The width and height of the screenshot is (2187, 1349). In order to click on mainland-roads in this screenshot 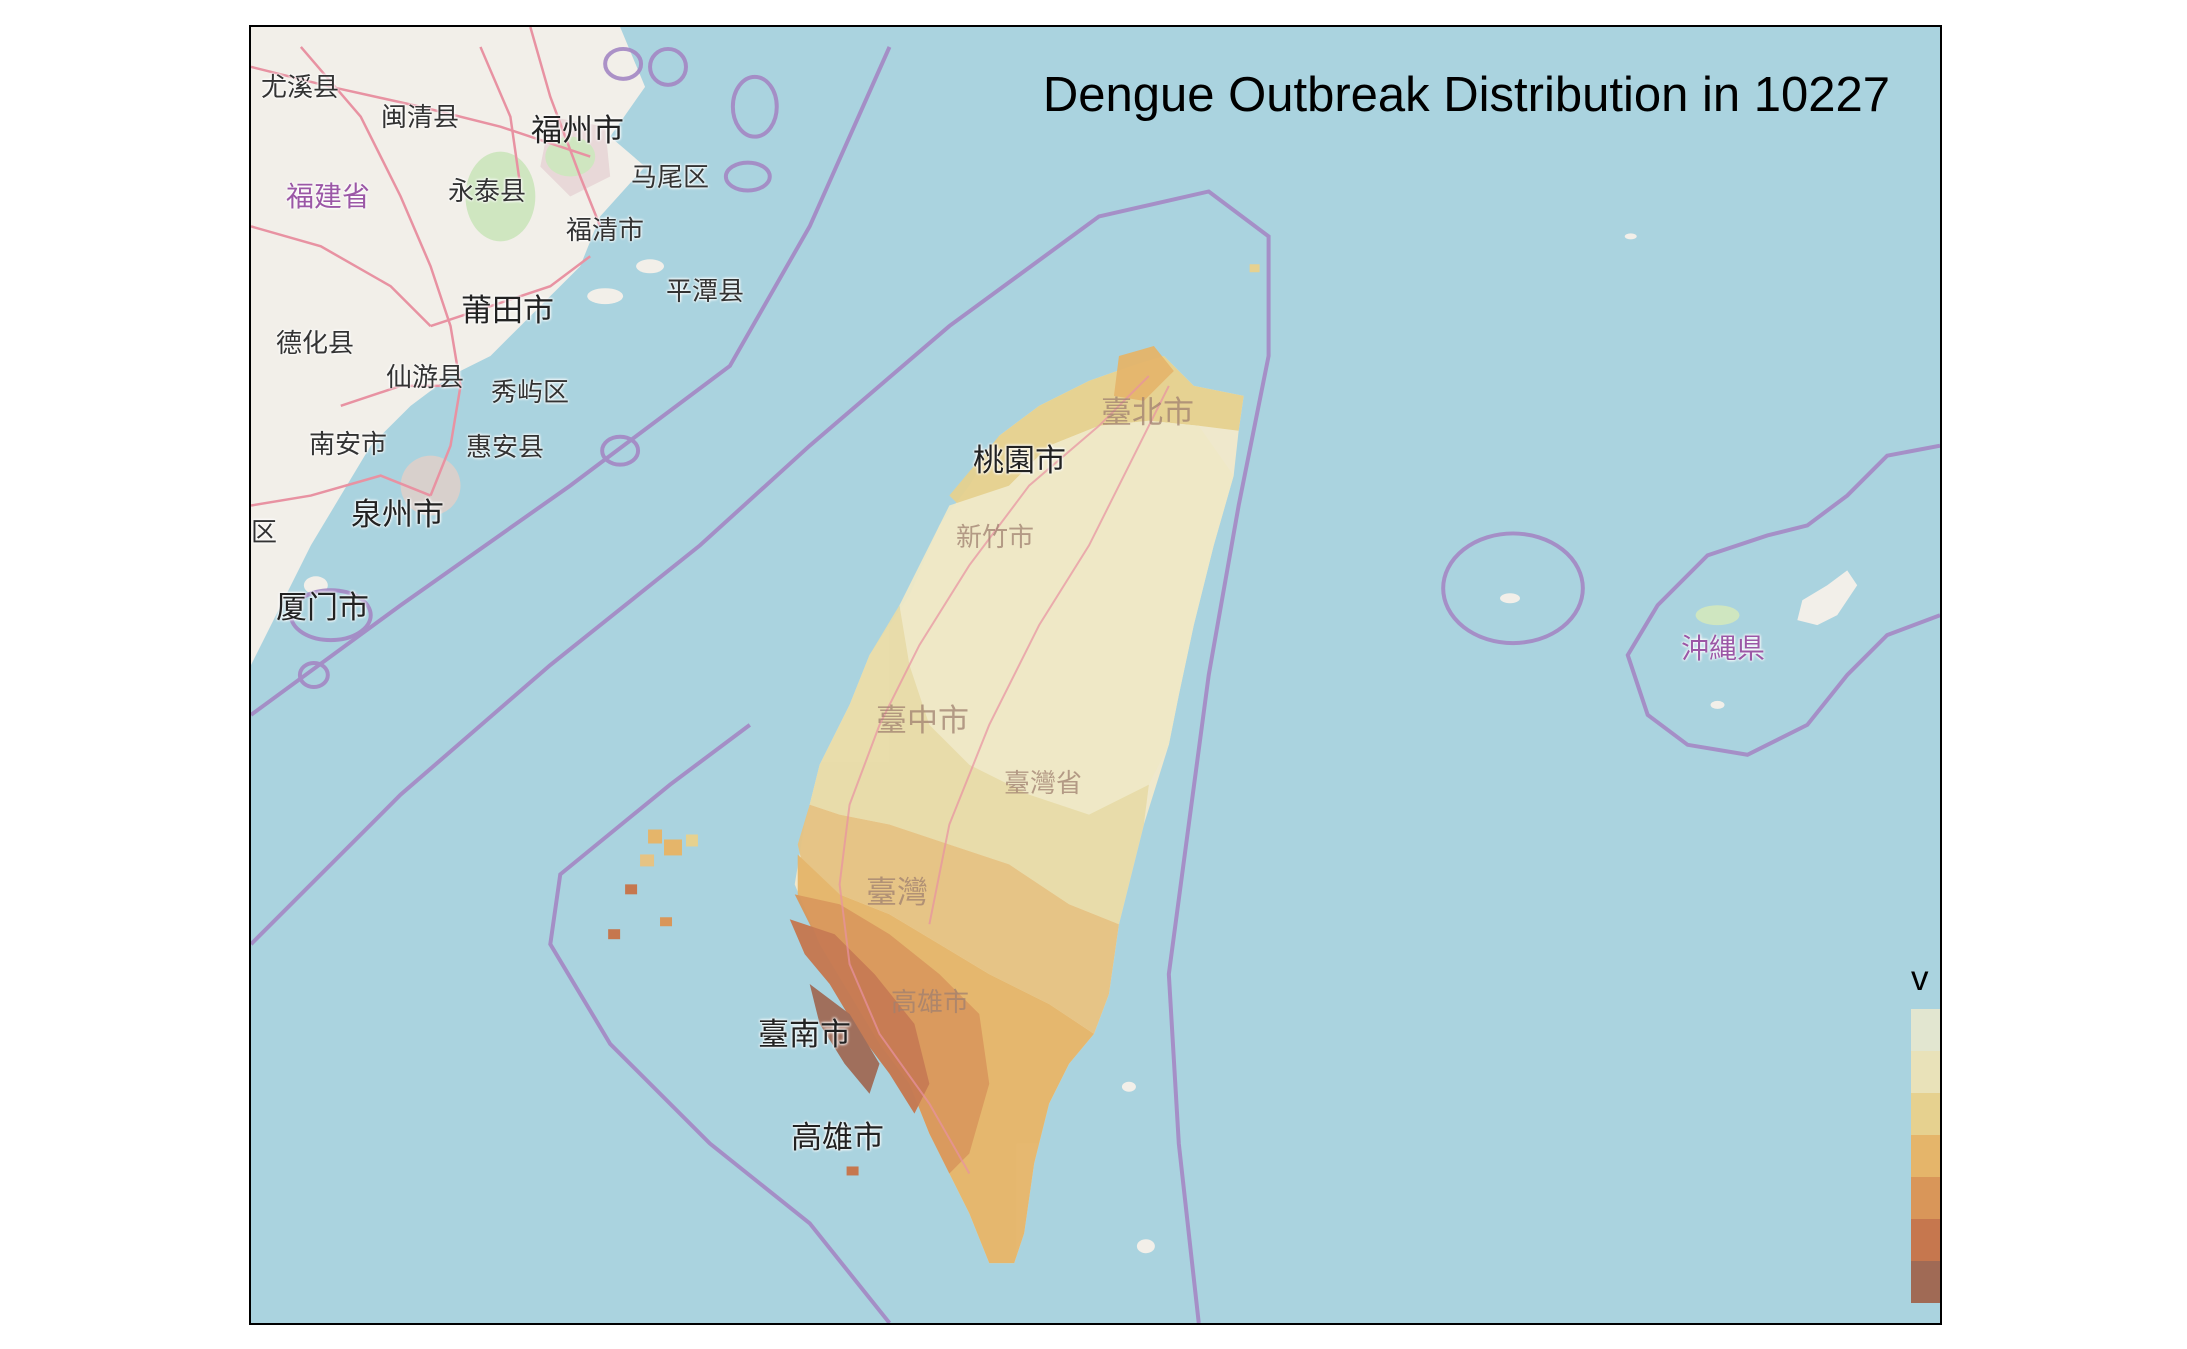, I will do `click(426, 267)`.